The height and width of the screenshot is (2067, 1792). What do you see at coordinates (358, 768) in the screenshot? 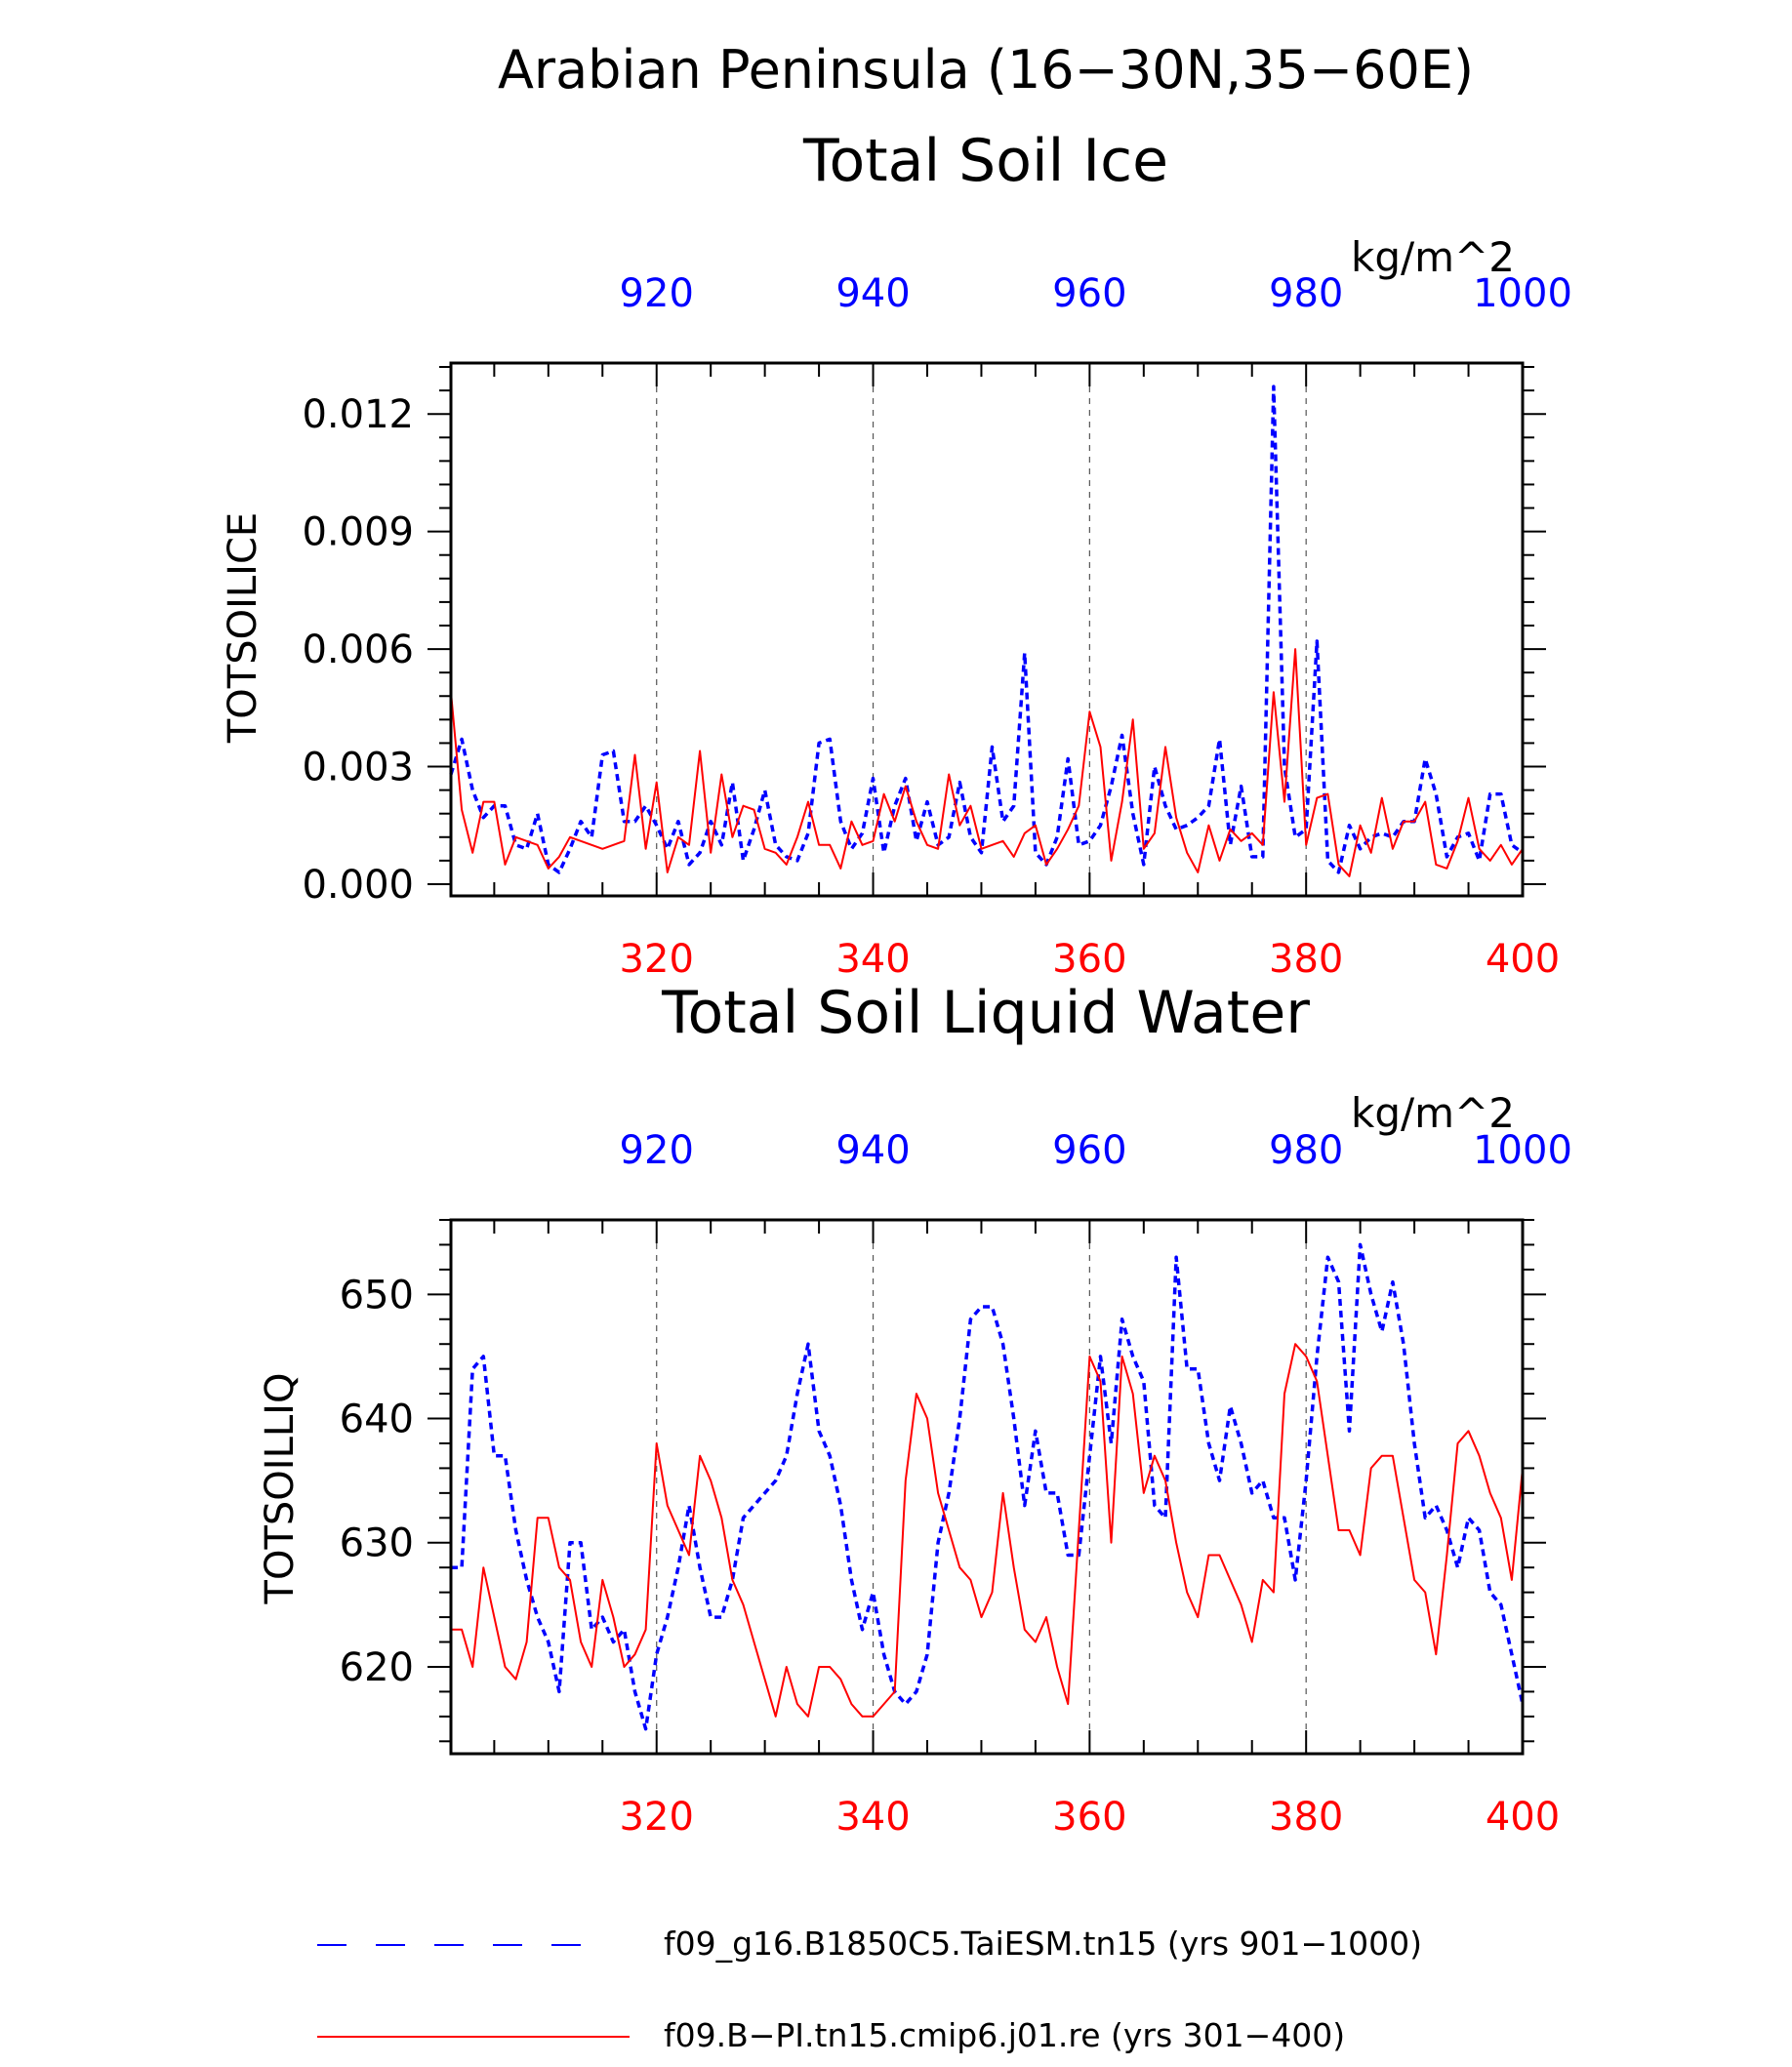
I see `y-tick-label: 0.003` at bounding box center [358, 768].